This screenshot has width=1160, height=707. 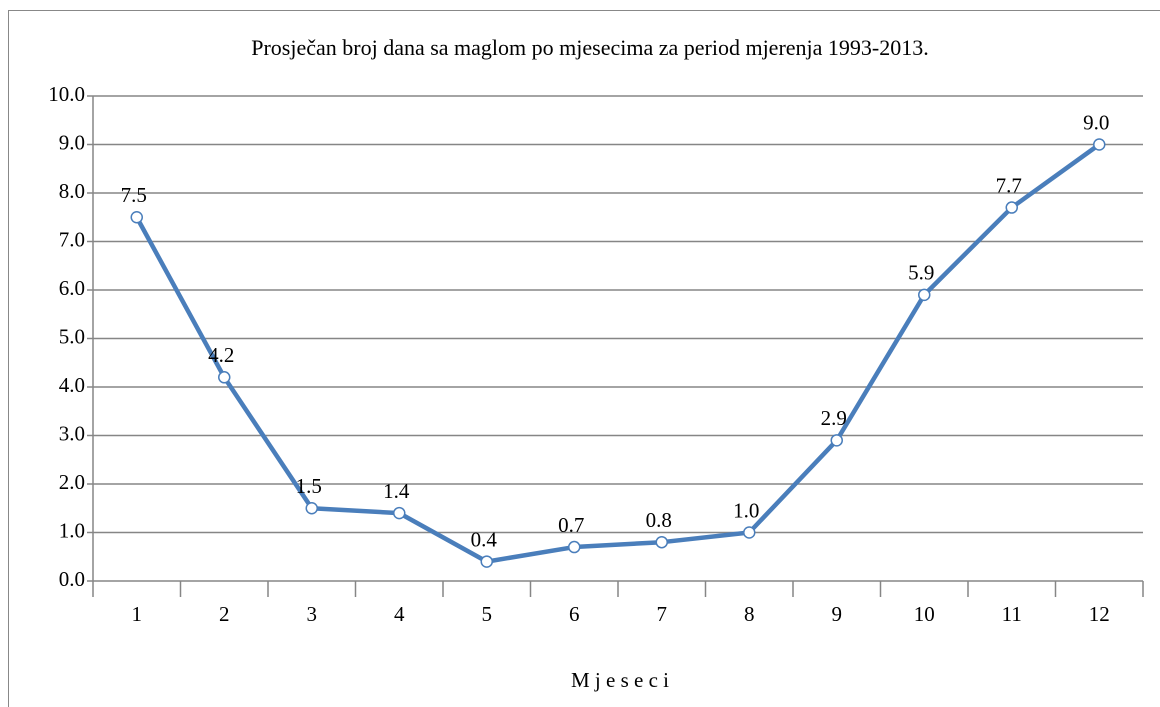 What do you see at coordinates (1012, 614) in the screenshot?
I see `x-tick-label: 11` at bounding box center [1012, 614].